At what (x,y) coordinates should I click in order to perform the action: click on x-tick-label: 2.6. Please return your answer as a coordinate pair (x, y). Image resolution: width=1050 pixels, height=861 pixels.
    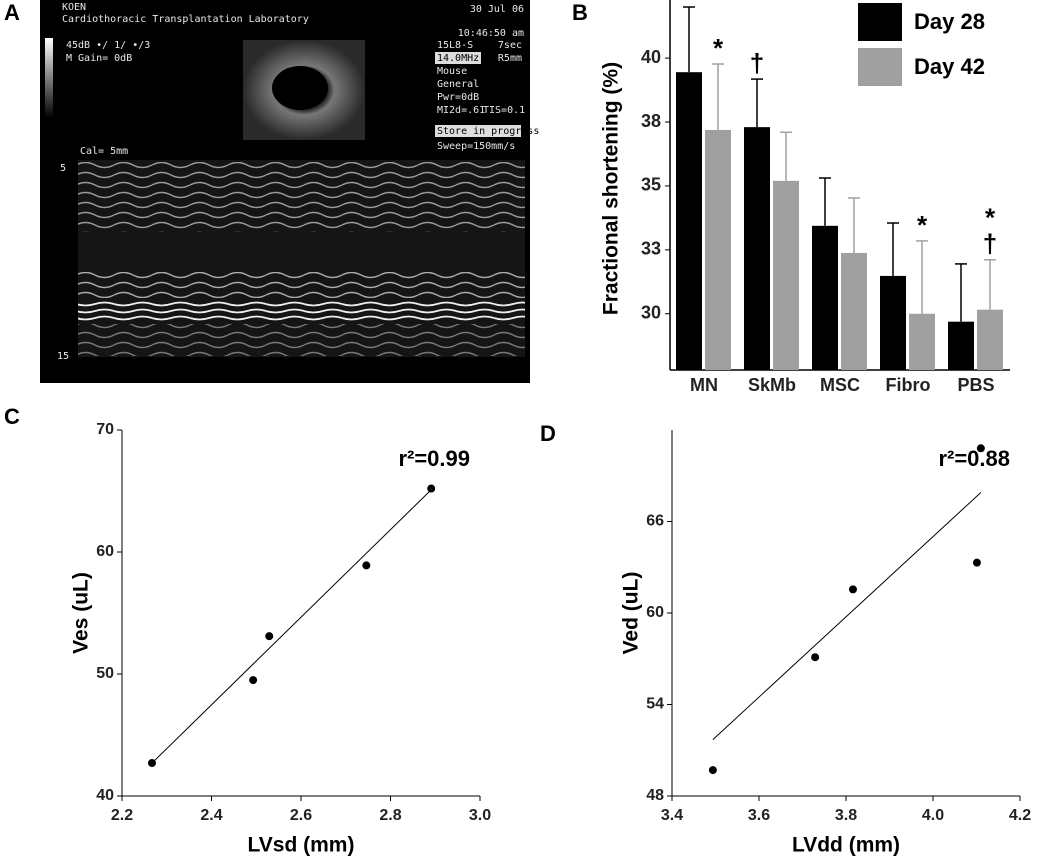
    Looking at the image, I should click on (301, 815).